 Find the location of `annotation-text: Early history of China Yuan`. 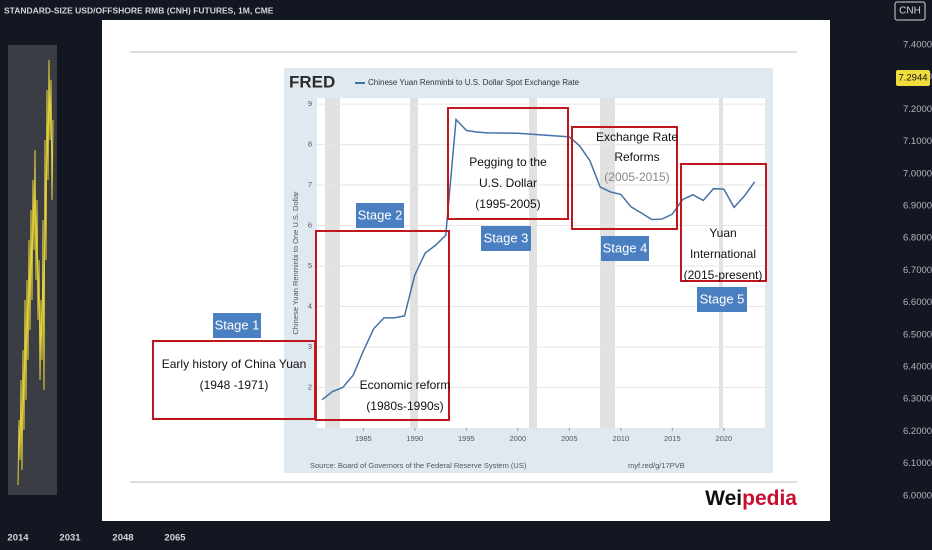

annotation-text: Early history of China Yuan is located at coordinates (234, 364).